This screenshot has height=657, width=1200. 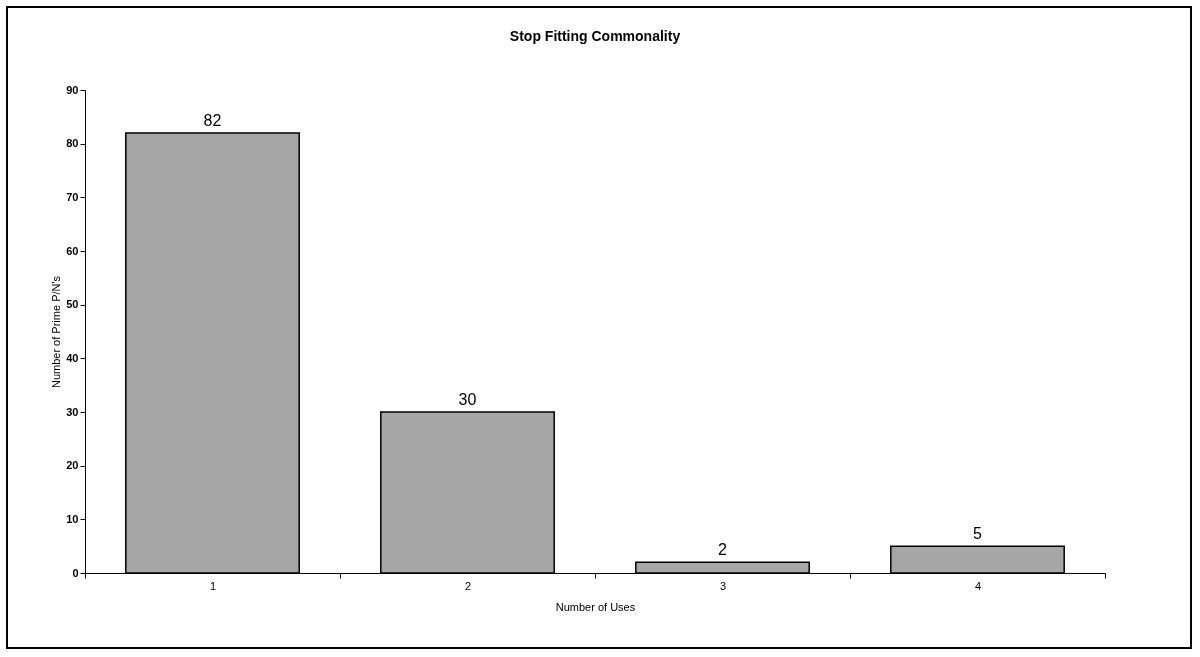 What do you see at coordinates (978, 534) in the screenshot?
I see `data-label: 5` at bounding box center [978, 534].